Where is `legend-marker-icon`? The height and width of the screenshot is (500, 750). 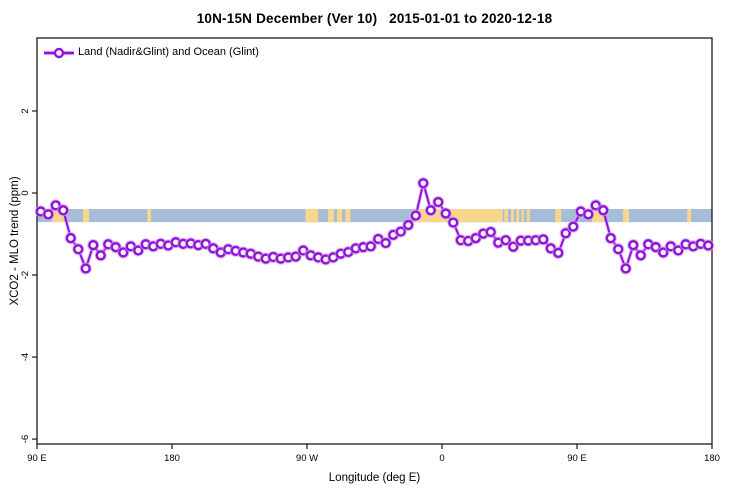
legend-marker-icon is located at coordinates (59, 53).